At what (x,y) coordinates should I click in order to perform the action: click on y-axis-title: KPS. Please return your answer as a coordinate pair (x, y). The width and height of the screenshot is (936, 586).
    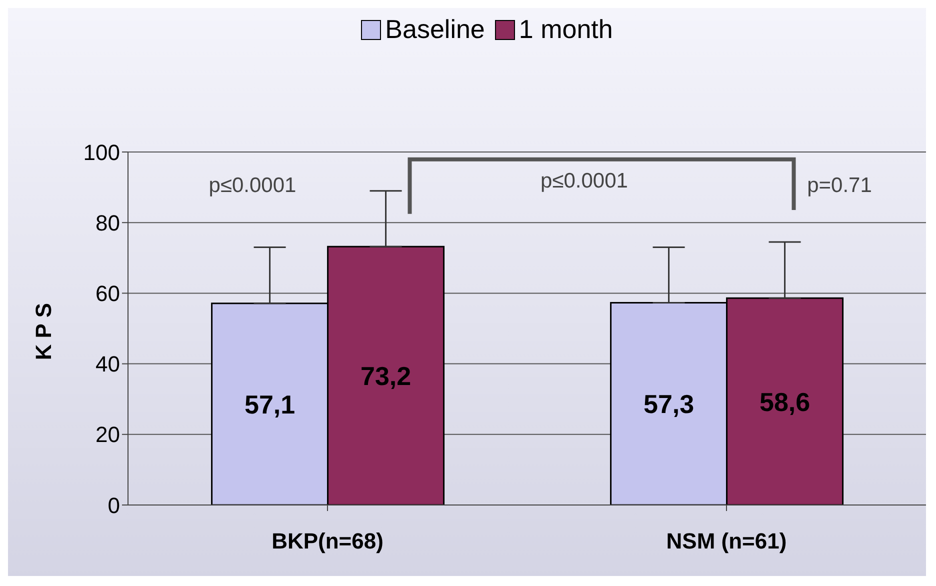
    Looking at the image, I should click on (43, 328).